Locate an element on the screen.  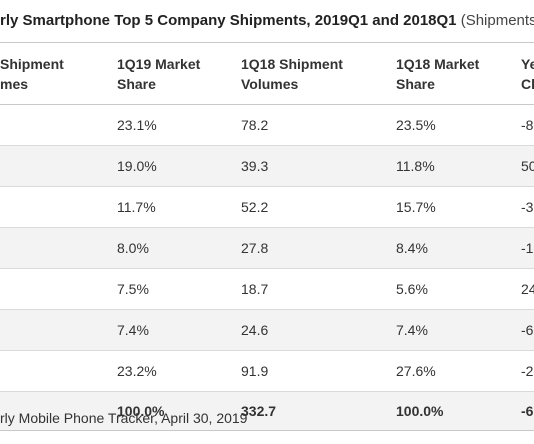
cell-yoy-change: -2 is located at coordinates (524, 371).